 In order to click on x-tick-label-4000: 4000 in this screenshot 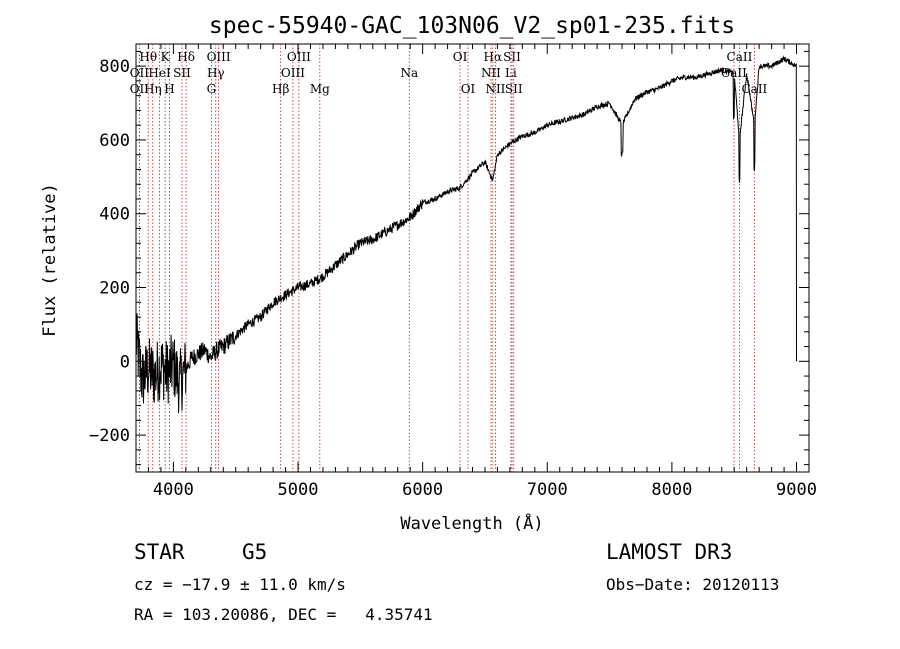, I will do `click(173, 490)`.